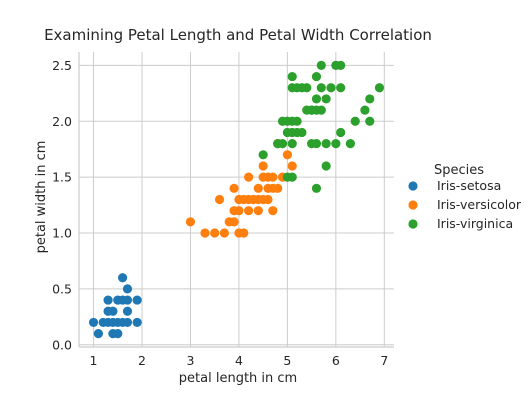  What do you see at coordinates (384, 360) in the screenshot?
I see `x-tick-label: 7` at bounding box center [384, 360].